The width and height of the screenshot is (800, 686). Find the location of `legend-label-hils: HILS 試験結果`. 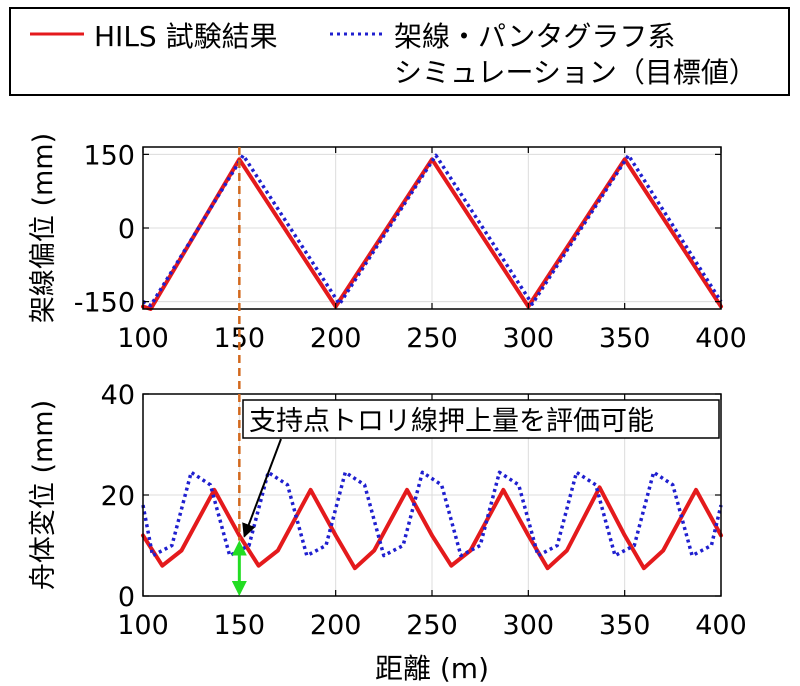

legend-label-hils: HILS 試験結果 is located at coordinates (186, 36).